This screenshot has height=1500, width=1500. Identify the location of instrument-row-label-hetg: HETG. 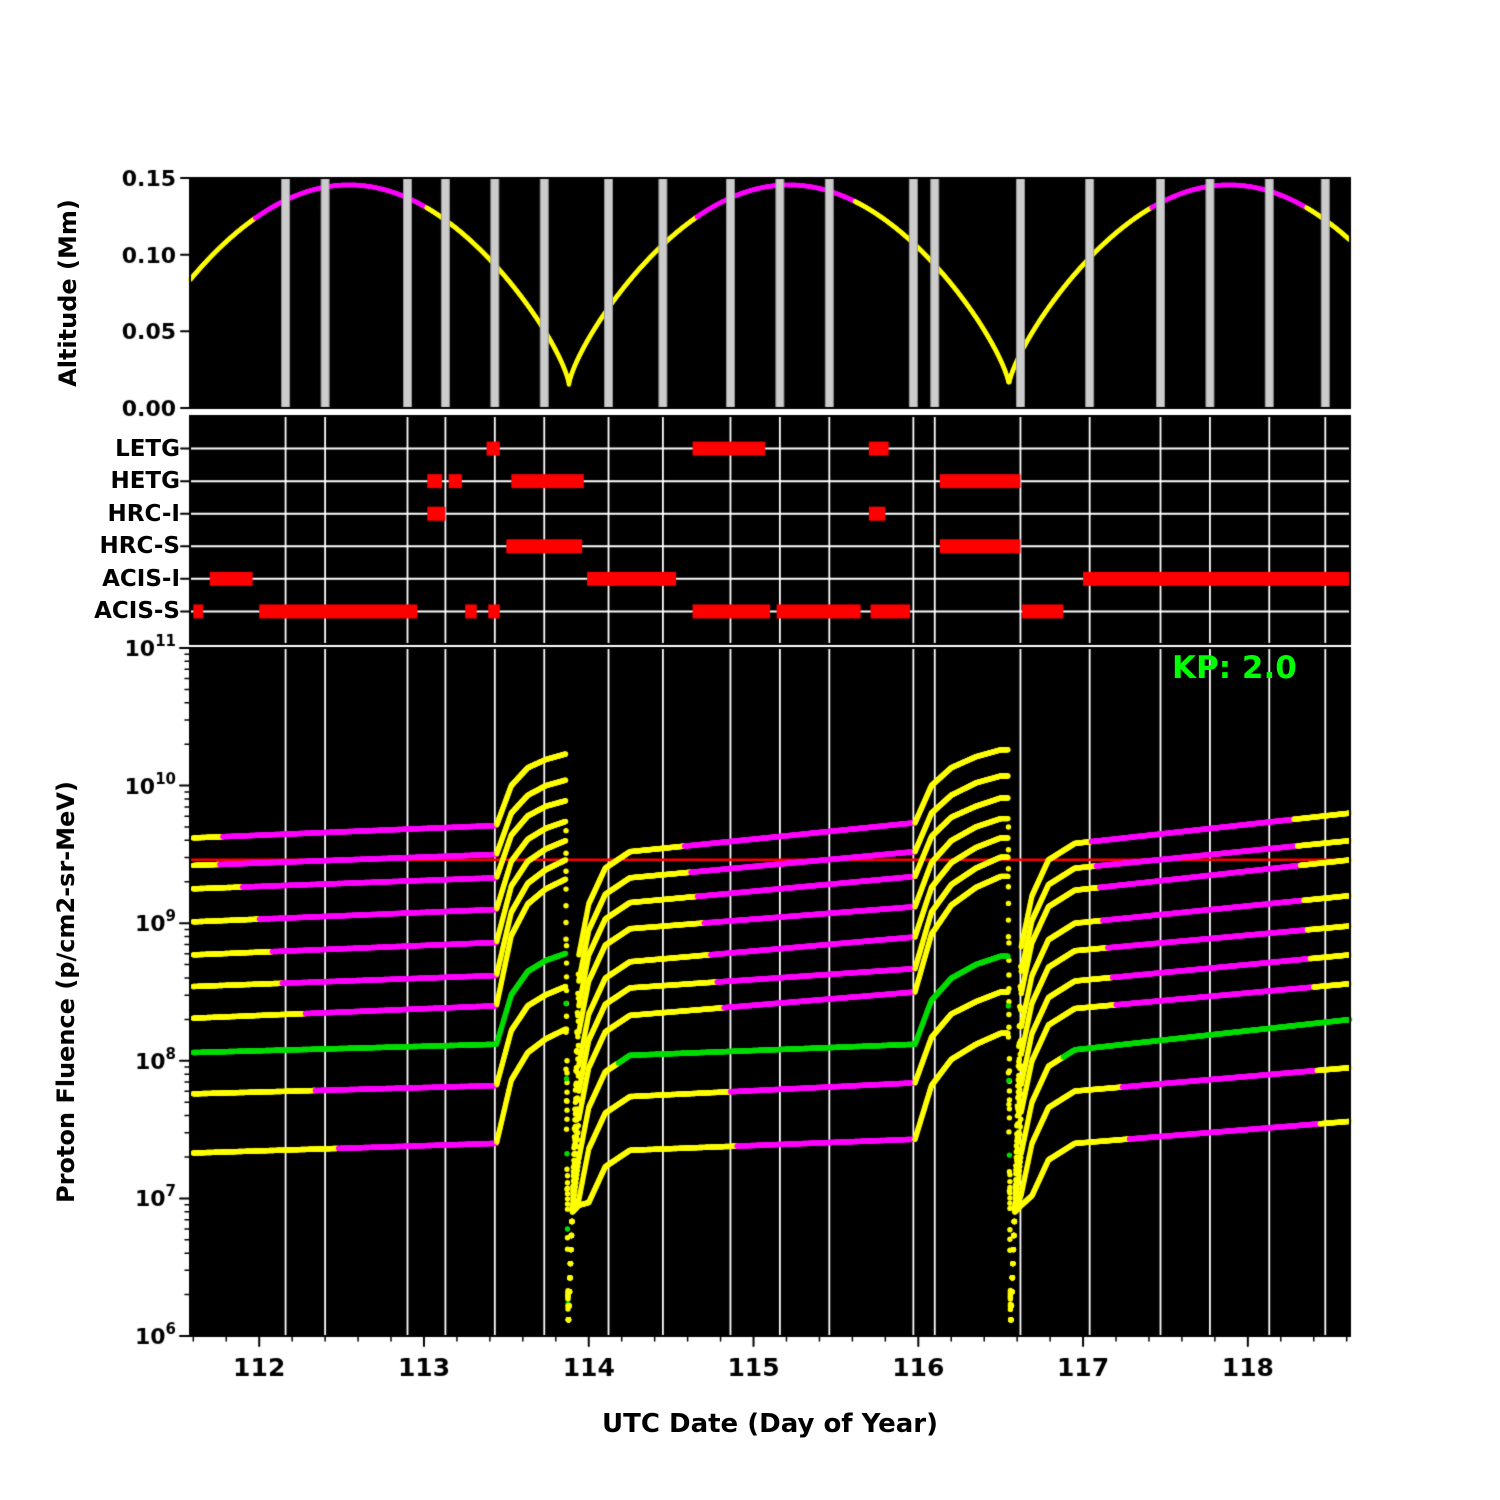
(145, 481).